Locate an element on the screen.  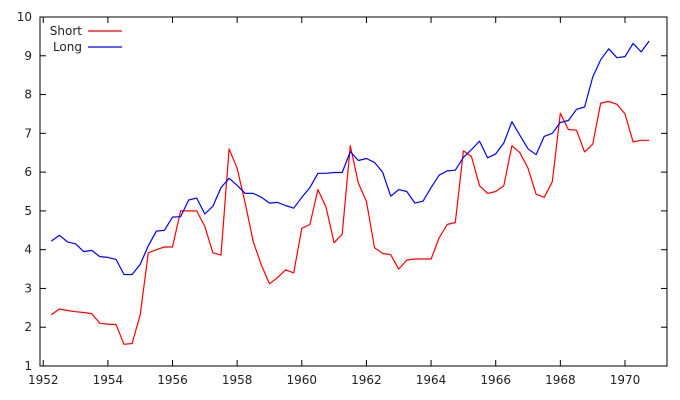
x-tick-label: 1958 is located at coordinates (237, 380).